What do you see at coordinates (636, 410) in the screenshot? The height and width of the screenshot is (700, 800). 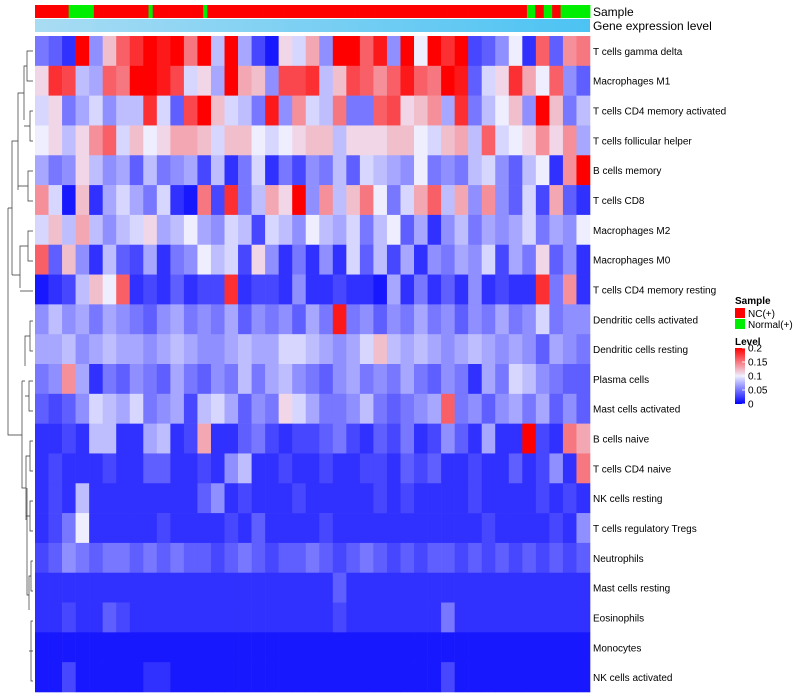 I see `row-label: Mast cells activated` at bounding box center [636, 410].